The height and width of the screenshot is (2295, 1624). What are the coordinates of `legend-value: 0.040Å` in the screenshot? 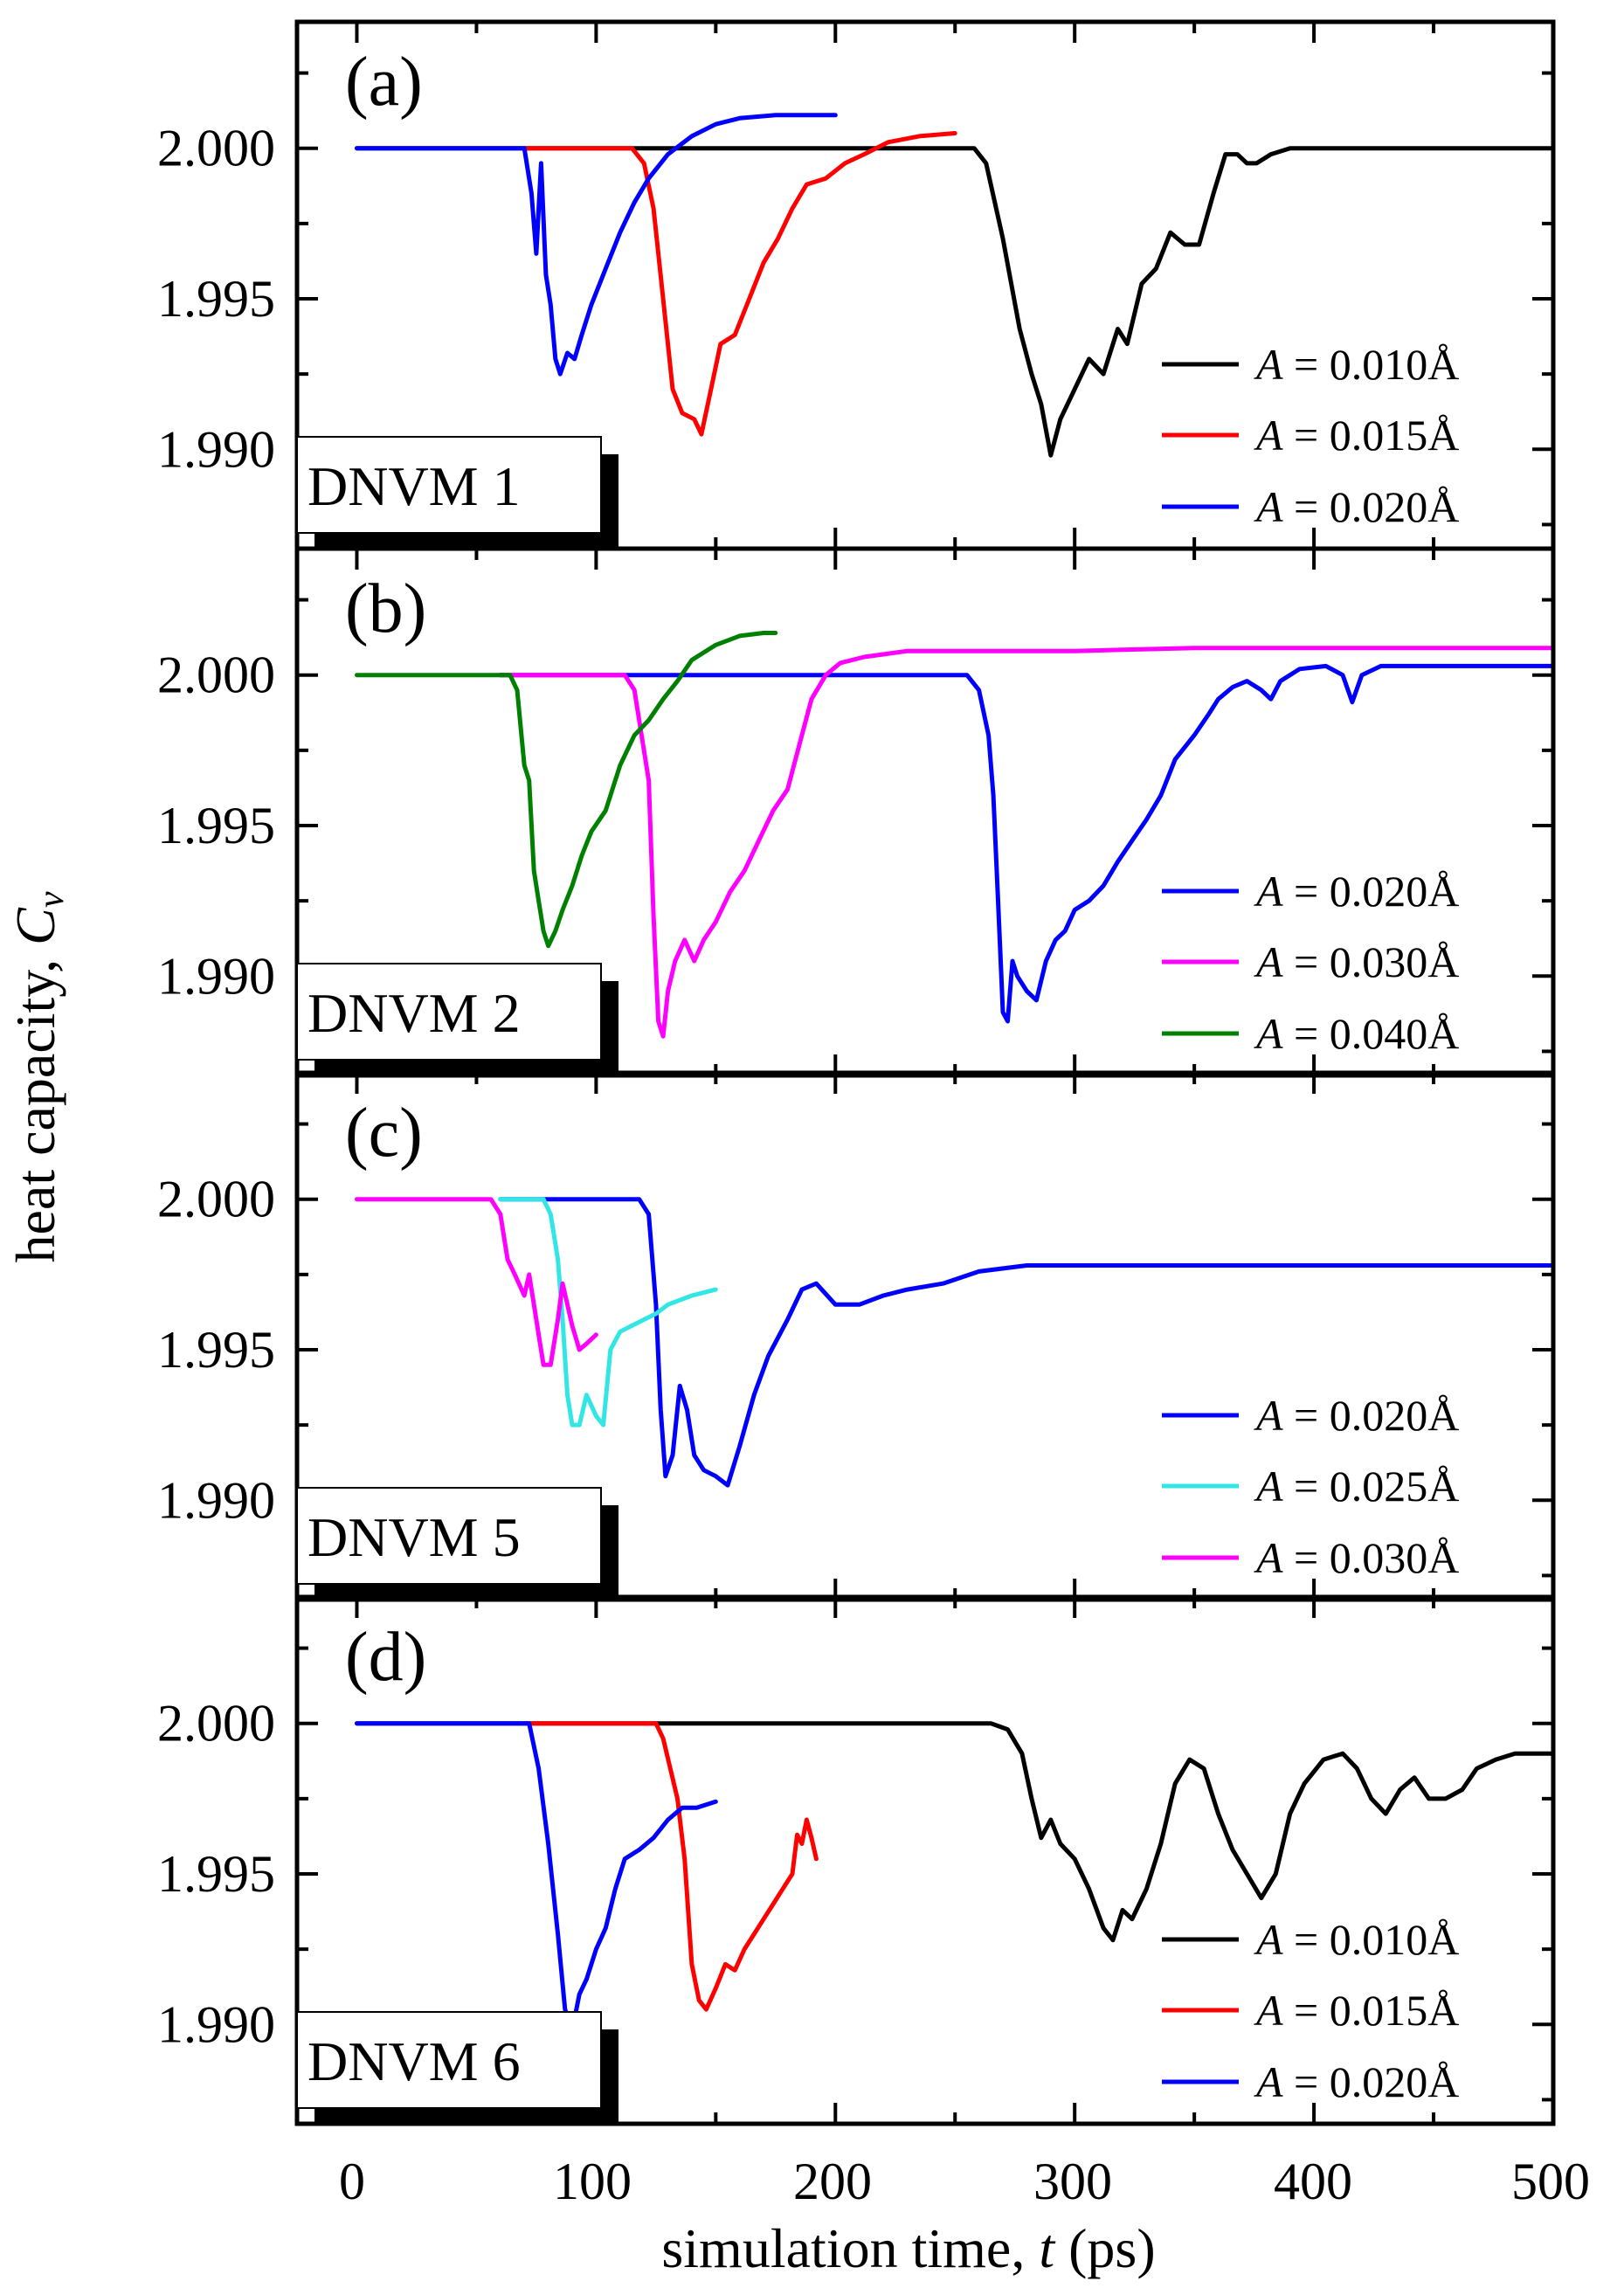 It's located at (1395, 1033).